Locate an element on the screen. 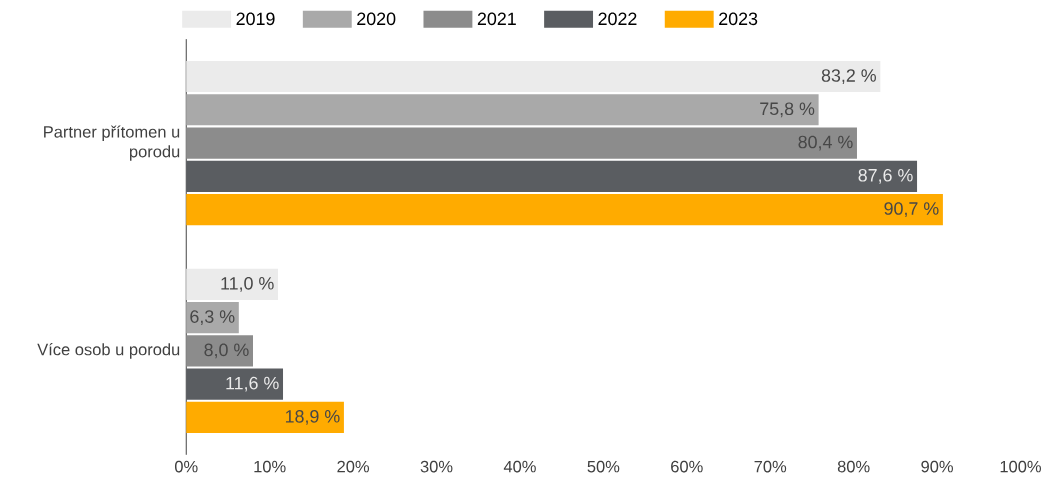 The image size is (1043, 487). legend-label: 2020 is located at coordinates (376, 19).